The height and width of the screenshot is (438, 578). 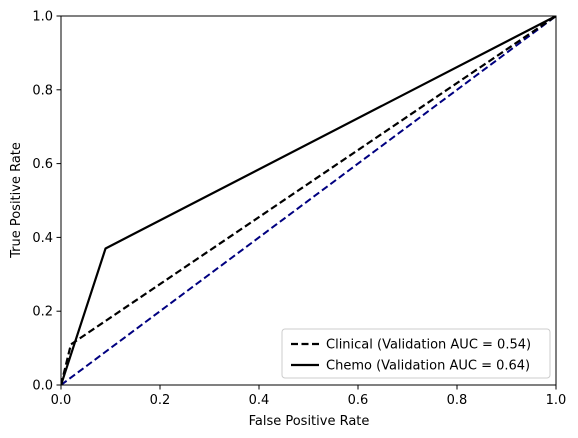 What do you see at coordinates (428, 345) in the screenshot?
I see `legend-entry: Clinical (Validation AUC = 0.54)` at bounding box center [428, 345].